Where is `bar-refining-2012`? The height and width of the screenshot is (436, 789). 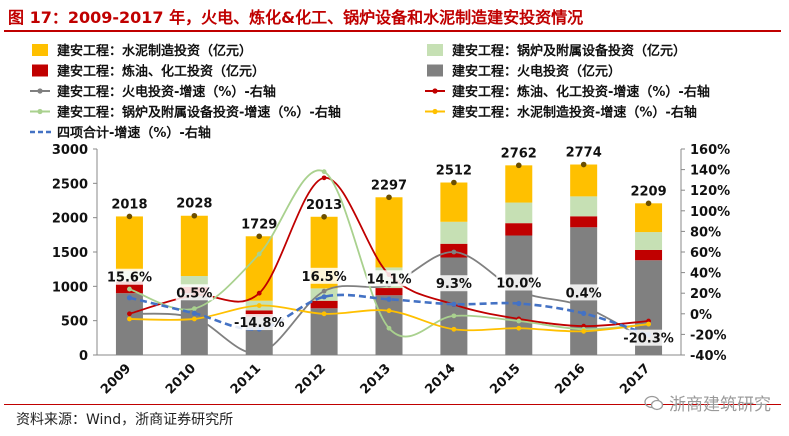 bar-refining-2012 is located at coordinates (324, 304).